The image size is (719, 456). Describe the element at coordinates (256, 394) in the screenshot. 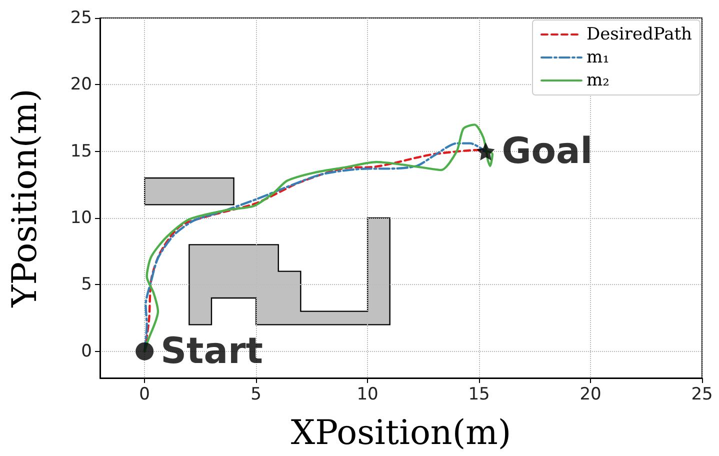

I see `x-tick-label: 5` at that location.